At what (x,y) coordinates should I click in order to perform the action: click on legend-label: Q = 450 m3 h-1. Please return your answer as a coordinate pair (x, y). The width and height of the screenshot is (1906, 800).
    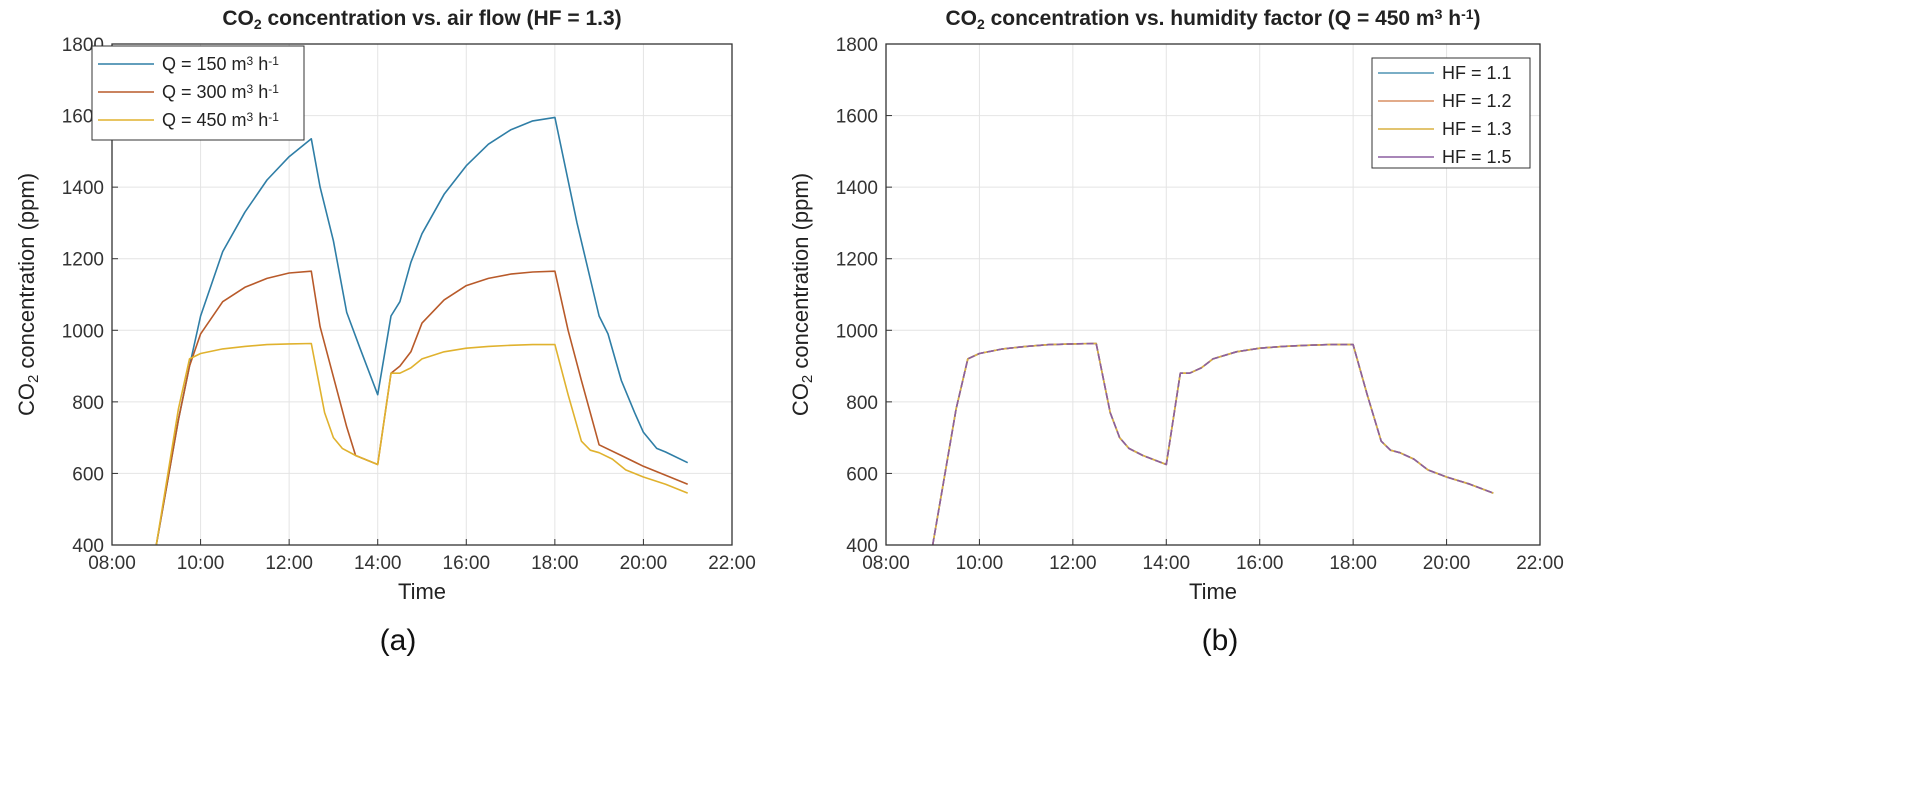
    Looking at the image, I should click on (220, 120).